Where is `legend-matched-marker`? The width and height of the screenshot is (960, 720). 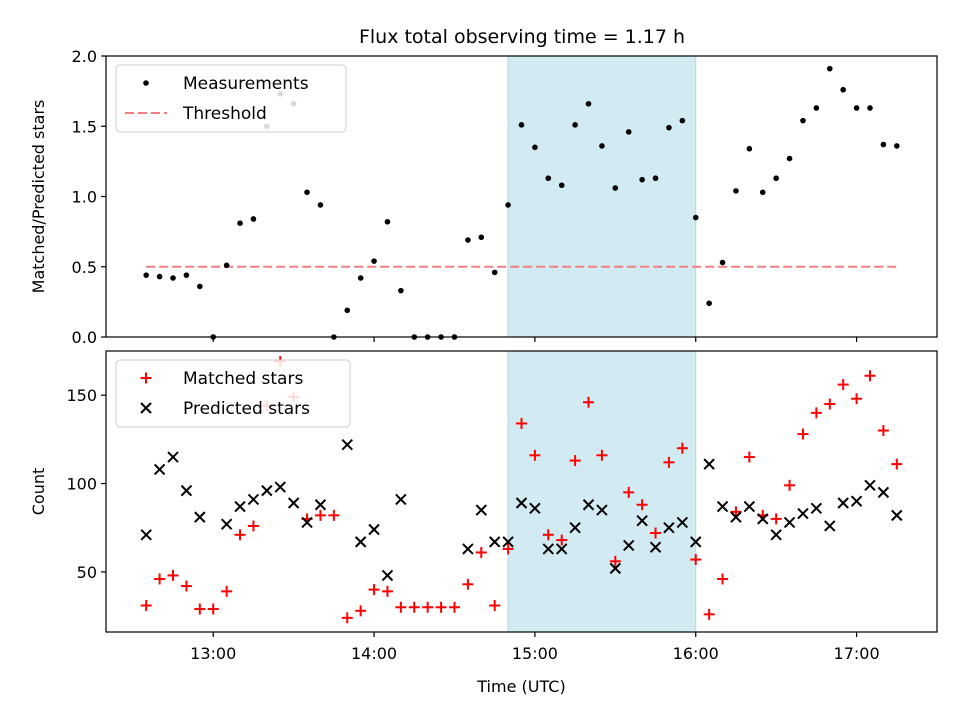
legend-matched-marker is located at coordinates (146, 378).